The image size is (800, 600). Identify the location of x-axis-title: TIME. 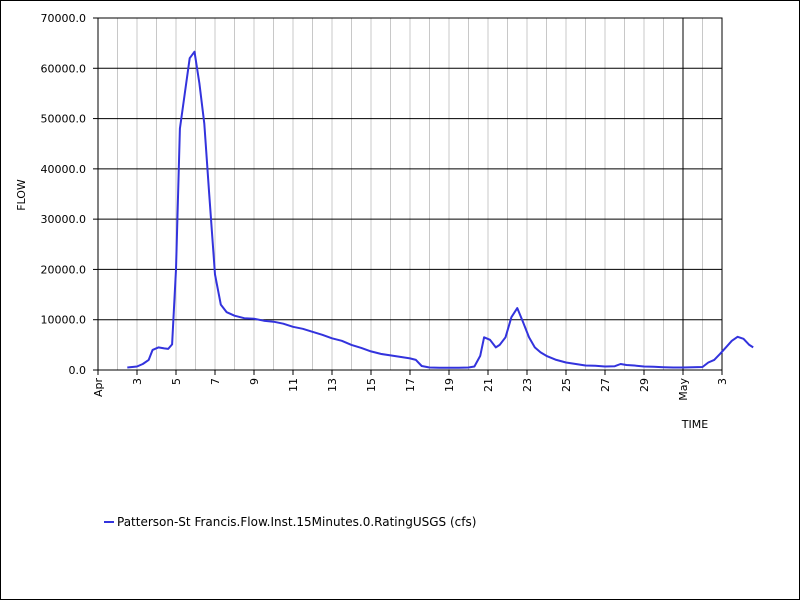
(694, 424).